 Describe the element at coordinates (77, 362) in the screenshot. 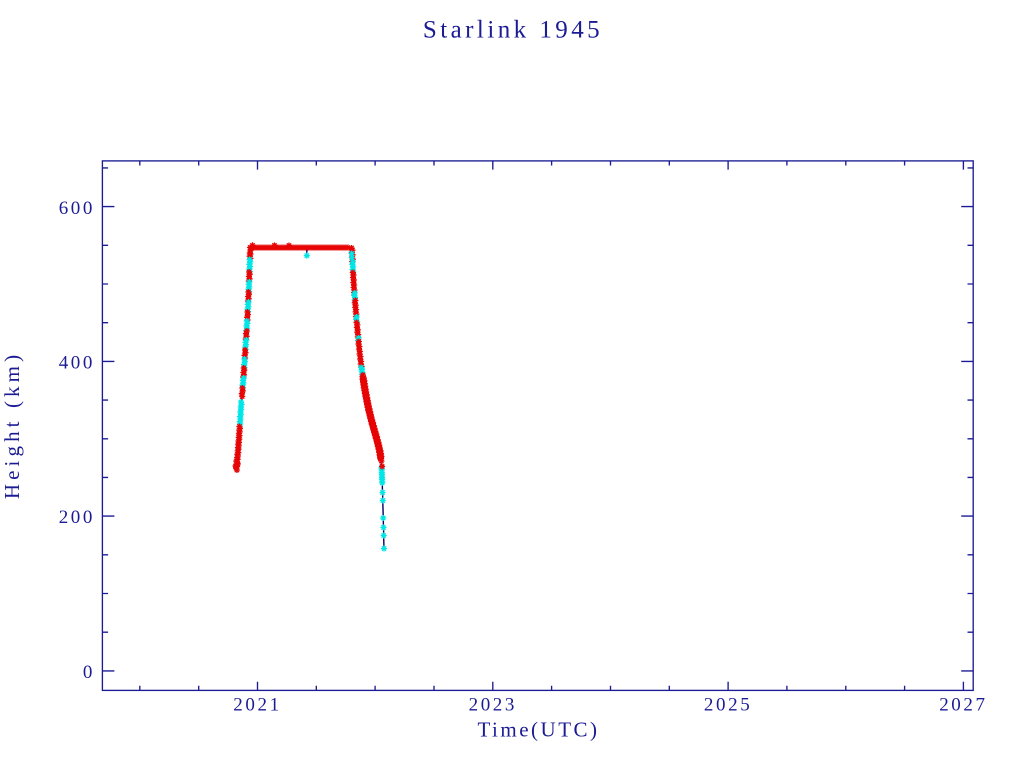

I see `svg-text: 400` at that location.